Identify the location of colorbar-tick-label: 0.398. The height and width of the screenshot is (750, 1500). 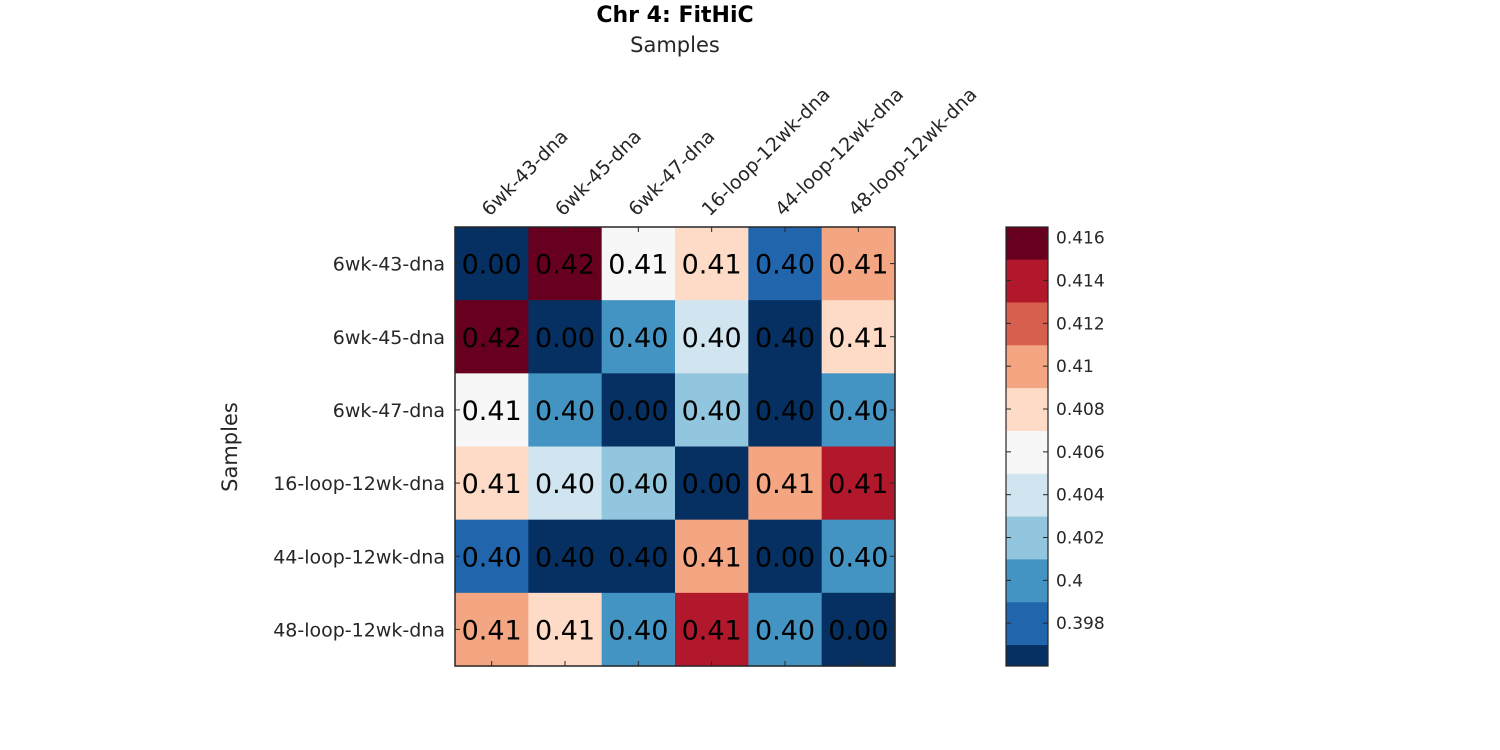
(1080, 624).